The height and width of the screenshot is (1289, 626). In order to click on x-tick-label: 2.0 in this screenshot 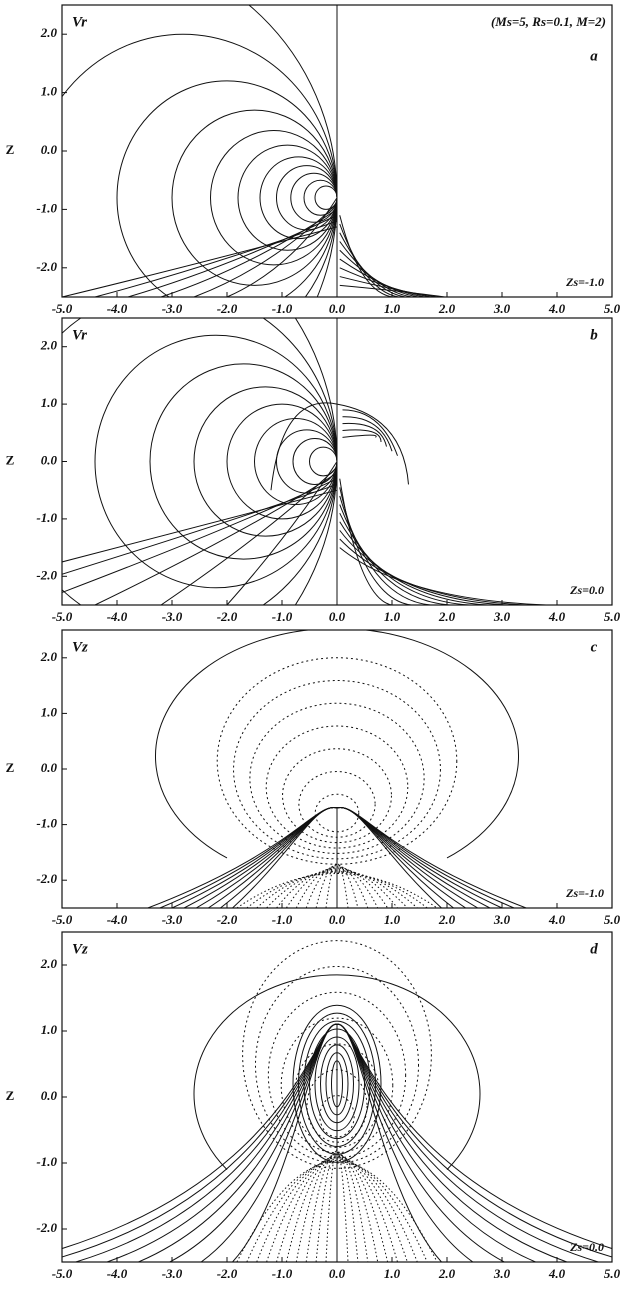, I will do `click(447, 308)`.